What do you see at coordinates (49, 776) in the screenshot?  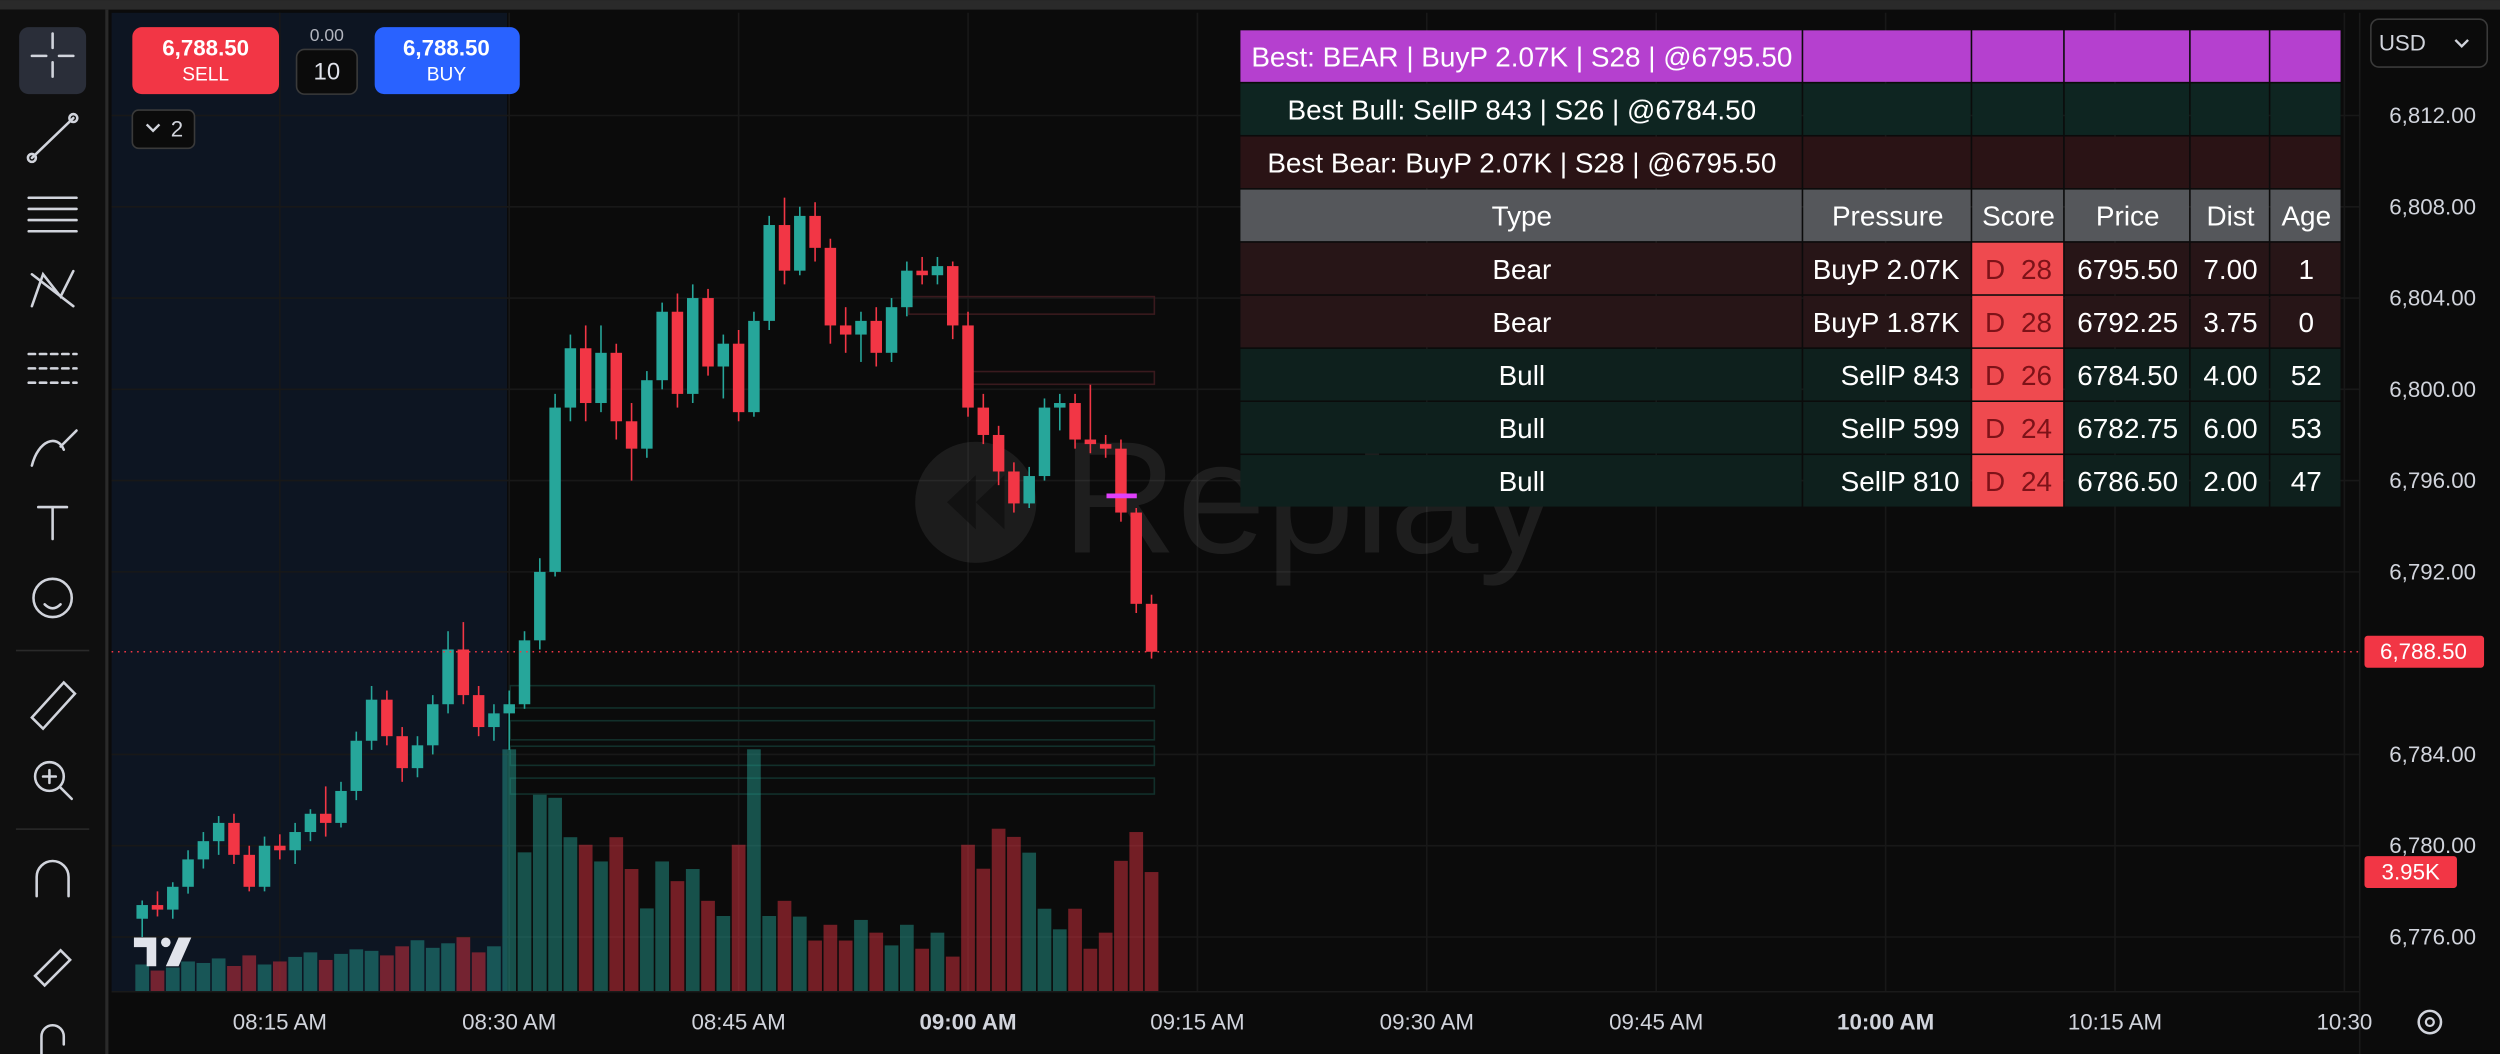 I see `zoom-tool` at bounding box center [49, 776].